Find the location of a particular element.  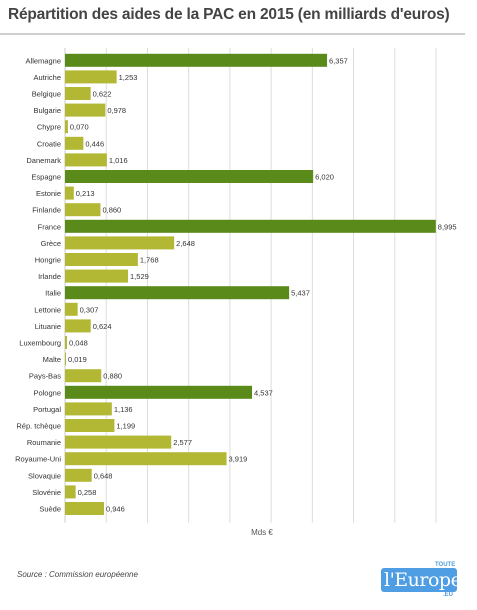

value-label: 0,213 is located at coordinates (85, 193).